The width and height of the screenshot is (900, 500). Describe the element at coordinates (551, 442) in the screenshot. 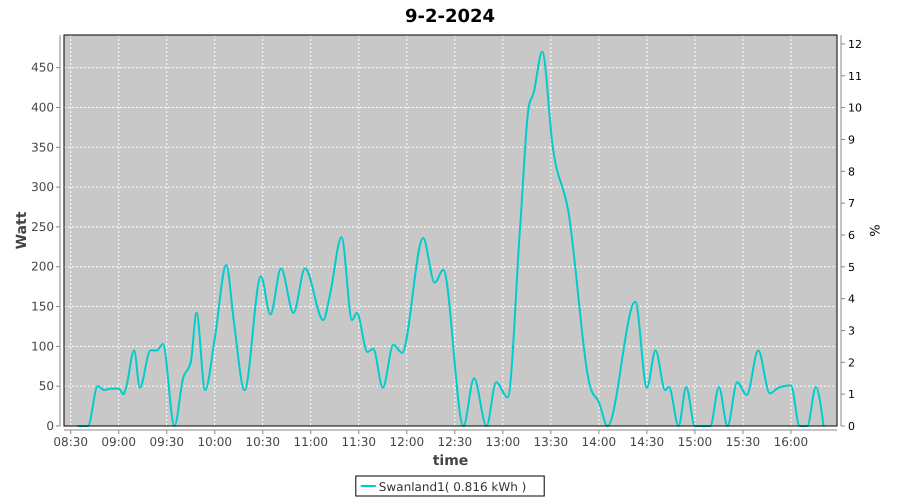

I see `x-tick-label: 13:30` at that location.